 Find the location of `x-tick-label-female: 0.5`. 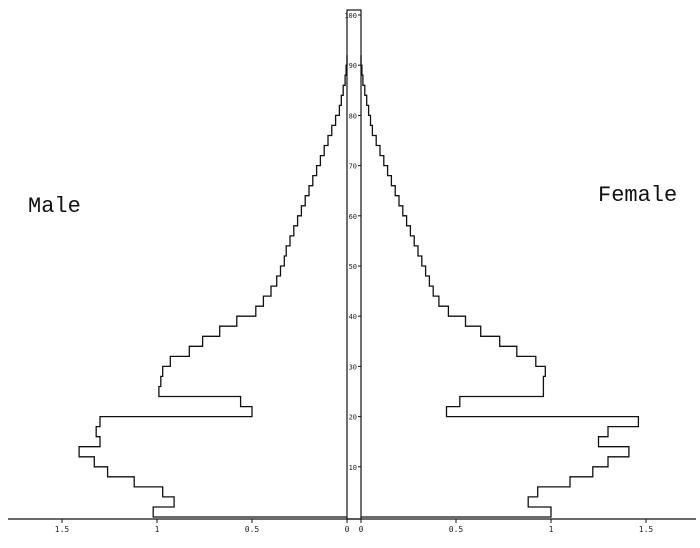

x-tick-label-female: 0.5 is located at coordinates (456, 529).